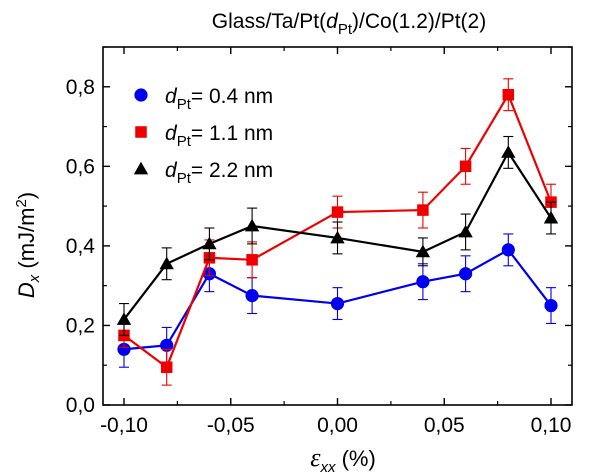 The image size is (589, 474). What do you see at coordinates (444, 425) in the screenshot?
I see `x-tick-label: 0,05` at bounding box center [444, 425].